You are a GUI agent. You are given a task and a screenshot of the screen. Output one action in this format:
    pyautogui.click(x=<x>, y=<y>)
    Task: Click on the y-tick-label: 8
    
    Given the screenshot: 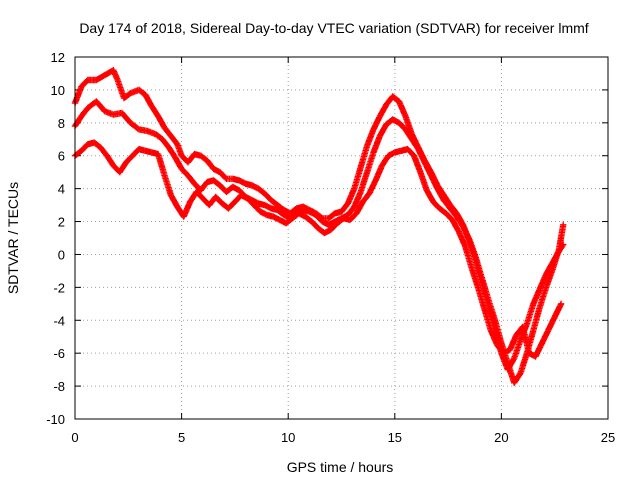 What is the action you would take?
    pyautogui.click(x=61, y=123)
    